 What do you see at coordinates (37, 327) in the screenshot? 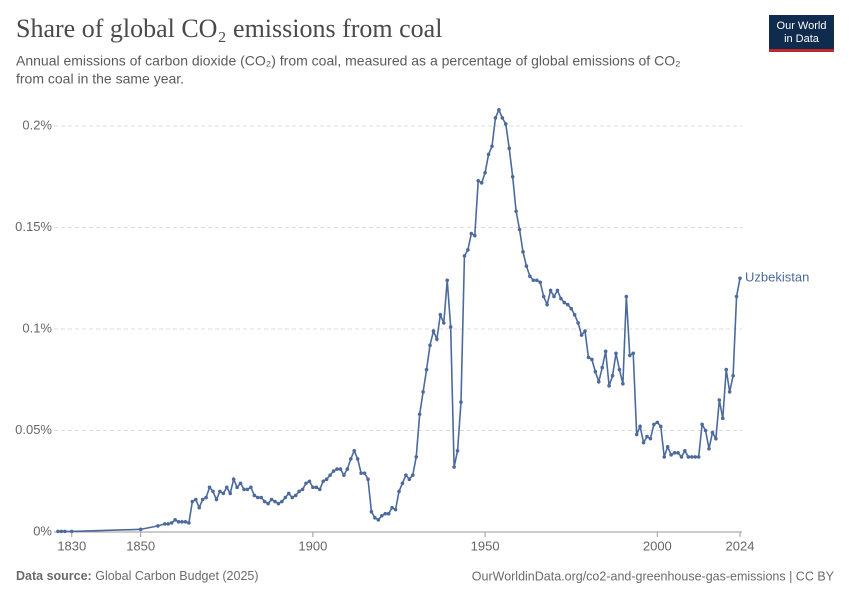
I see `y-tick-label: 0.1%` at bounding box center [37, 327].